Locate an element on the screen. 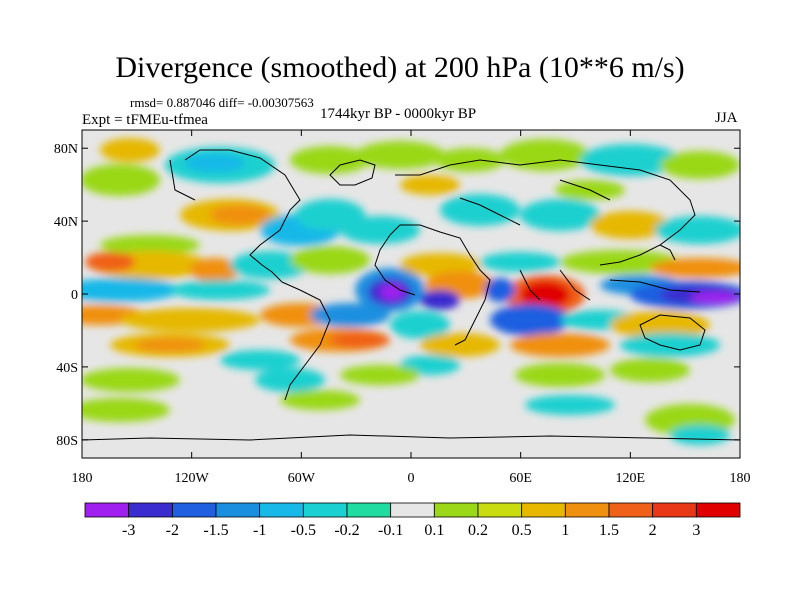 This screenshot has width=800, height=600. season-label: JJA is located at coordinates (726, 118).